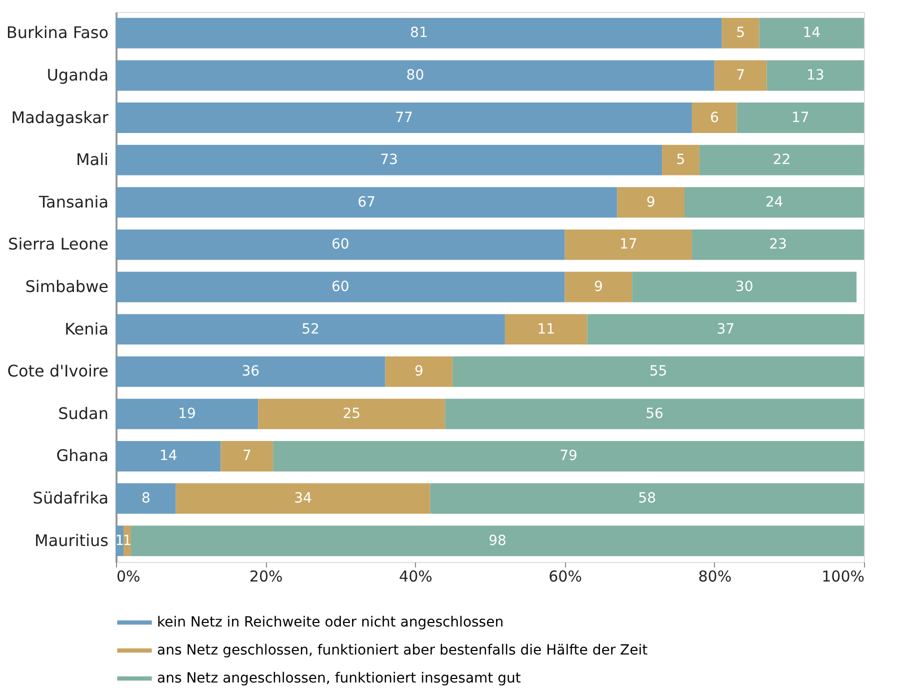 The width and height of the screenshot is (924, 688). What do you see at coordinates (497, 540) in the screenshot?
I see `data-label: 98` at bounding box center [497, 540].